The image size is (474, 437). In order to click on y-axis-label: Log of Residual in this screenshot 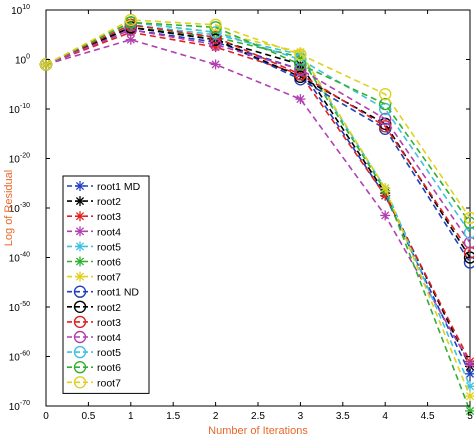, I will do `click(9, 208)`.